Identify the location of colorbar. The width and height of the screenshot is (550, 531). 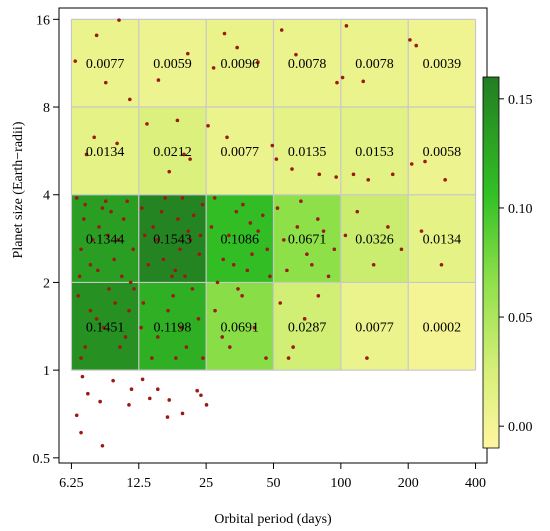
(491, 262).